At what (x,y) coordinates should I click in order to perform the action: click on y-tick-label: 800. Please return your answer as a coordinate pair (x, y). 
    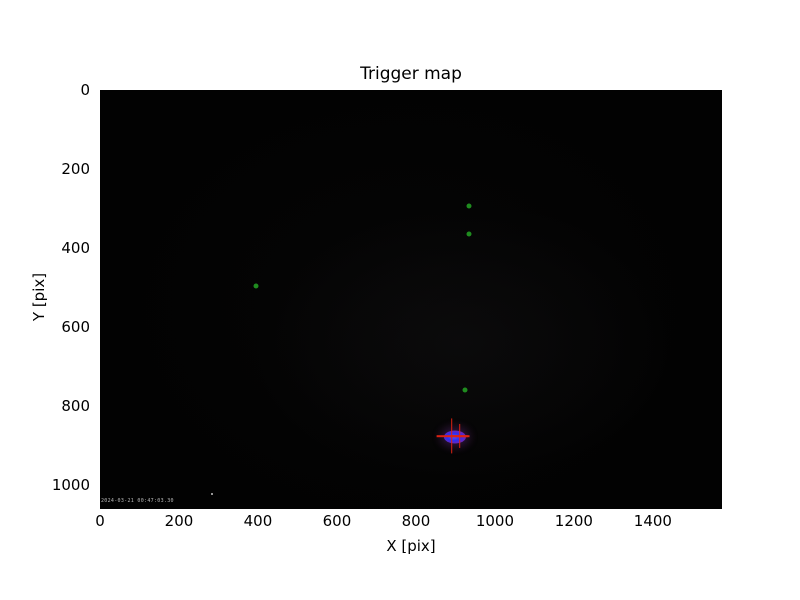
    Looking at the image, I should click on (75, 406).